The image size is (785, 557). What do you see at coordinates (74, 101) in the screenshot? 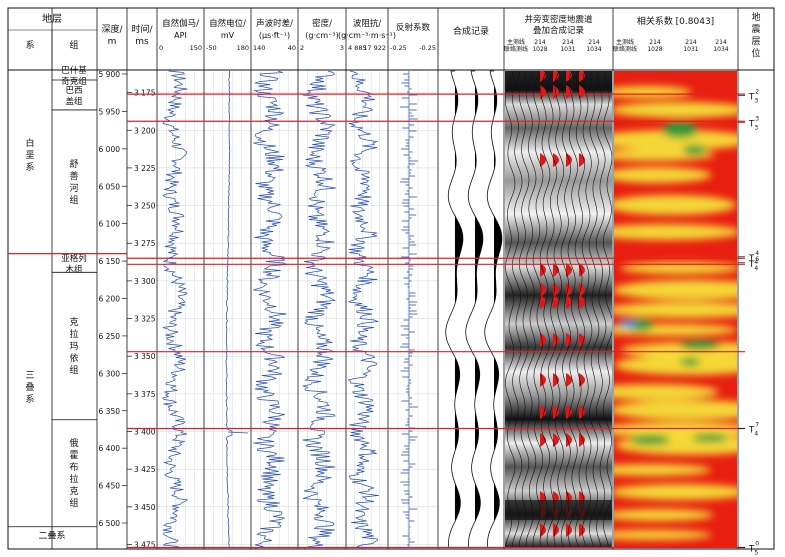
I see `group-name-line2: 盖组` at bounding box center [74, 101].